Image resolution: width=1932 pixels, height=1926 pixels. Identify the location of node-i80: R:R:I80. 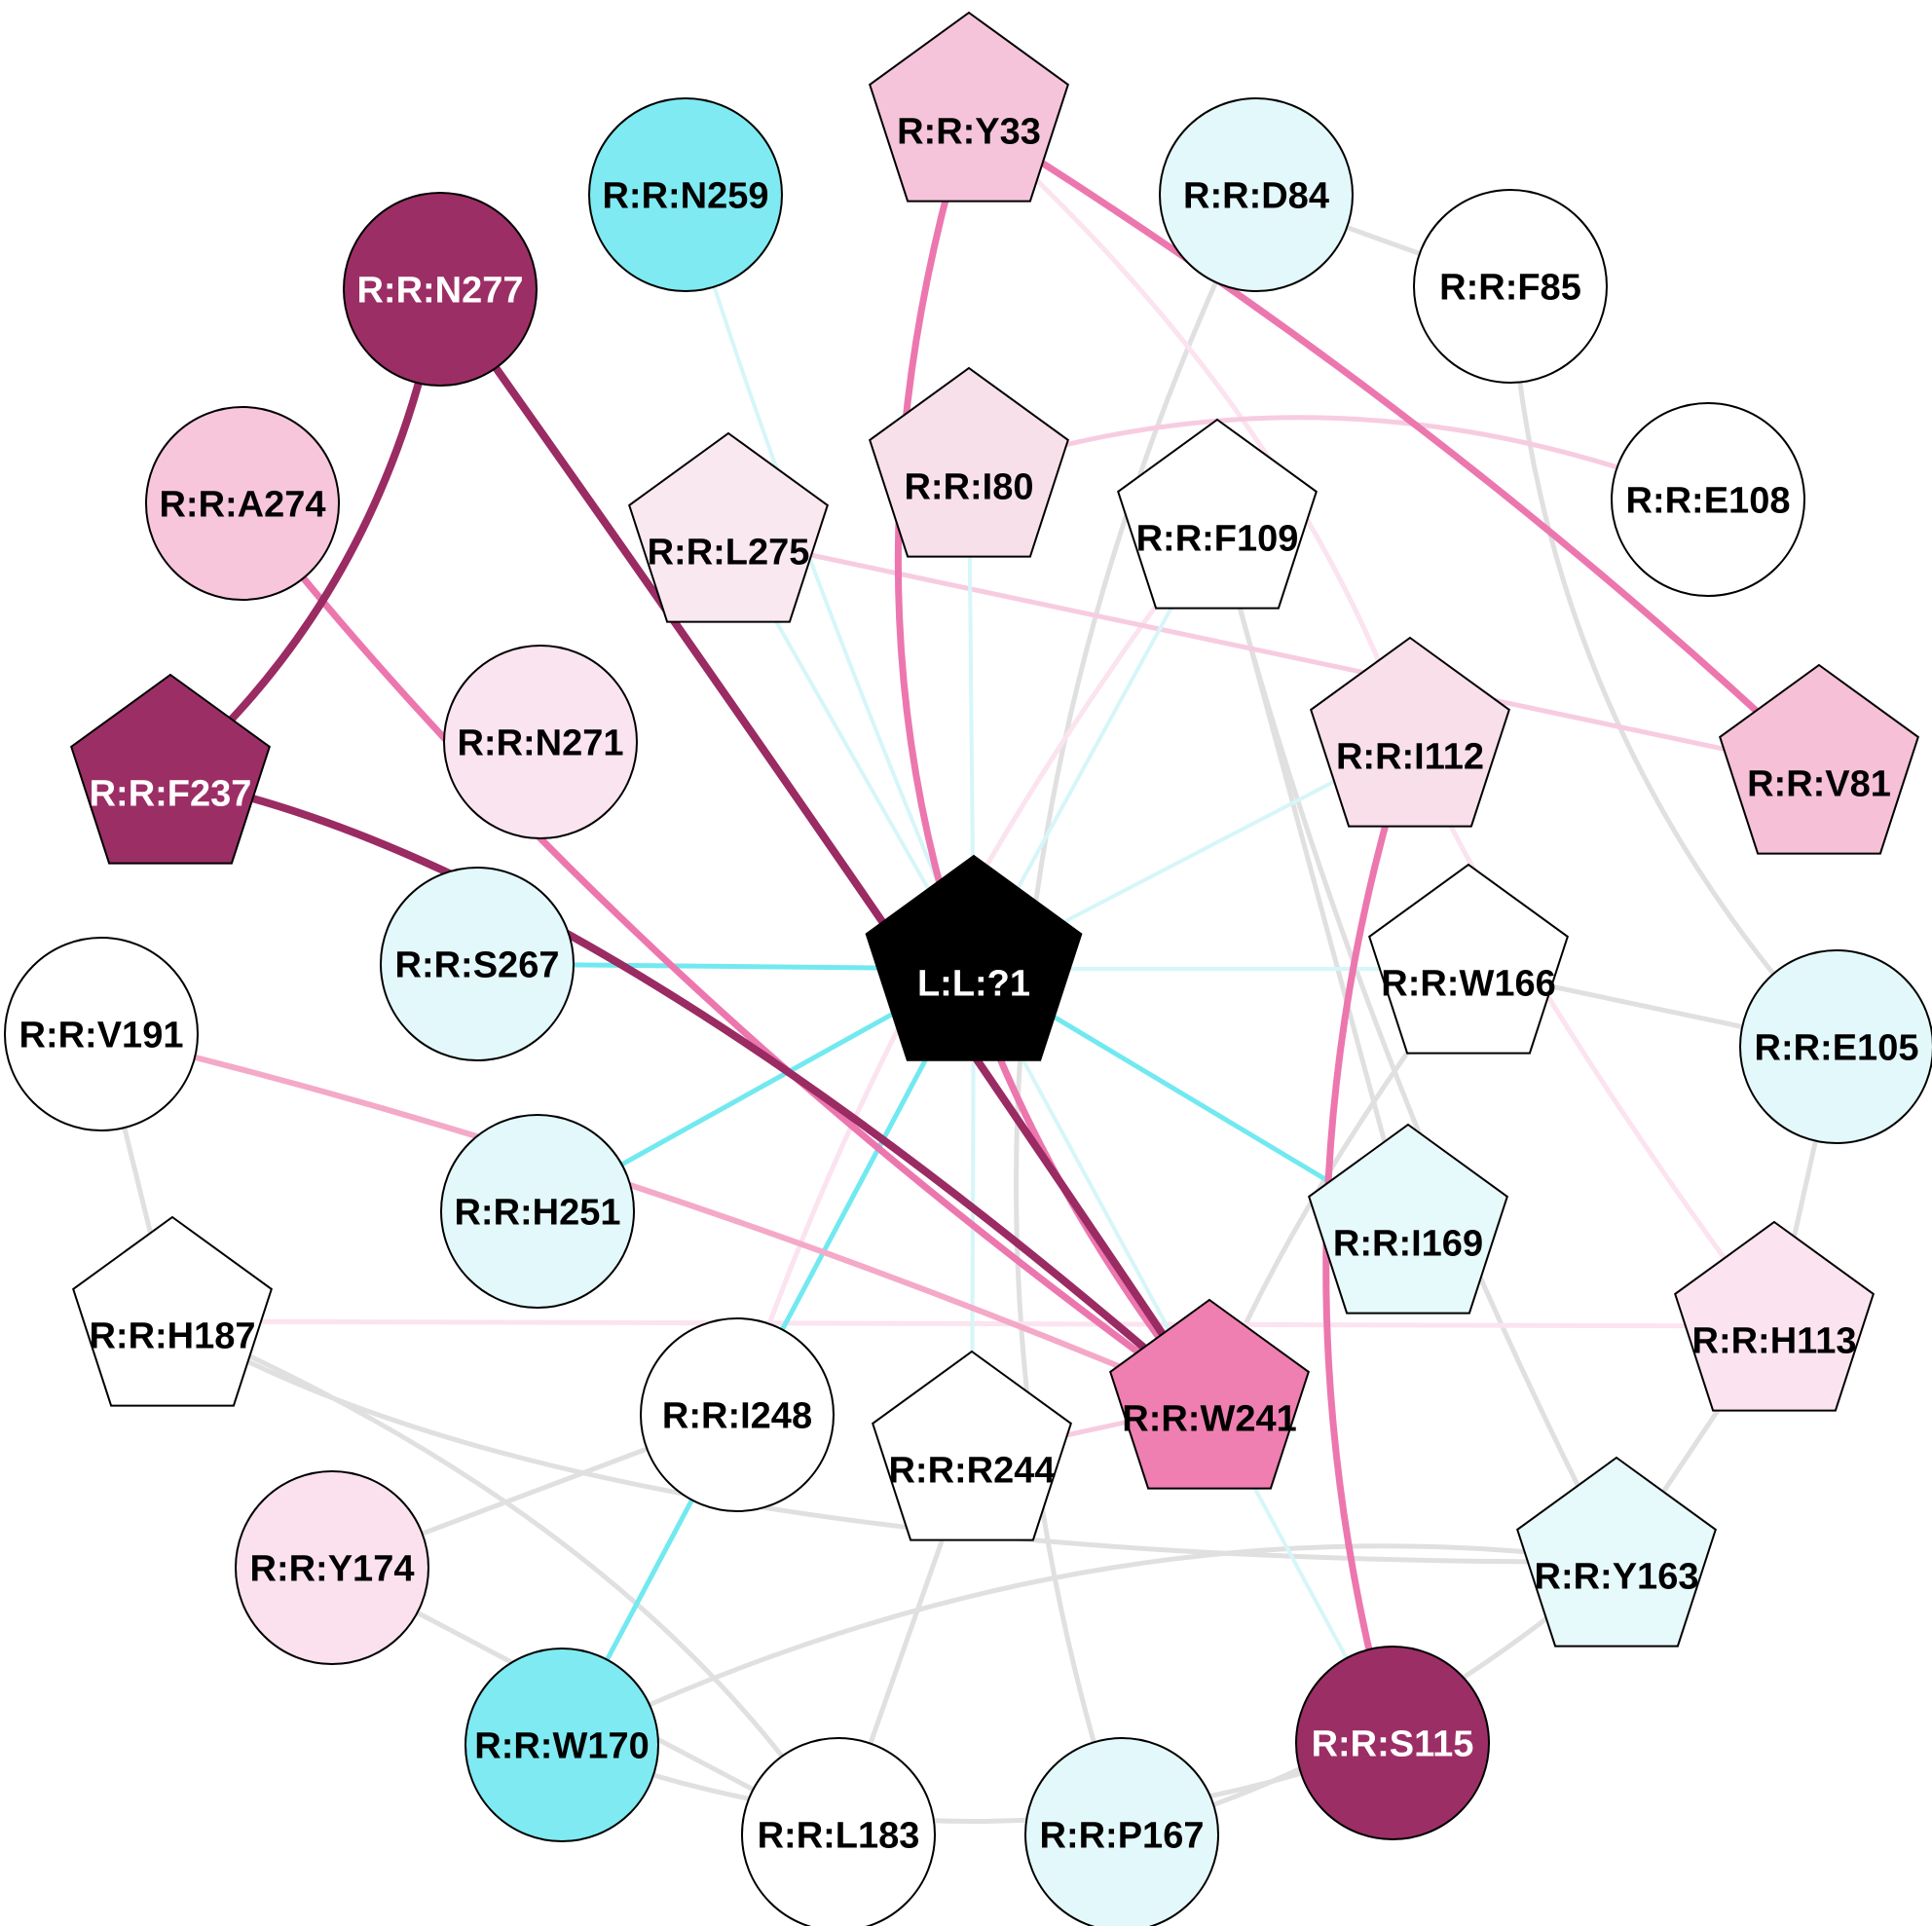
(969, 462).